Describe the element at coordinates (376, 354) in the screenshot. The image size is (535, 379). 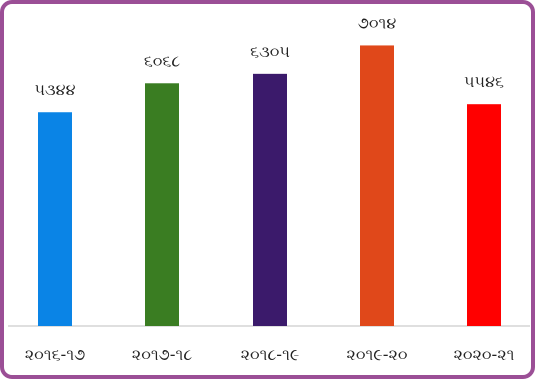
I see `x-tick-label-4: ૨૦૧૯-૨૦` at that location.